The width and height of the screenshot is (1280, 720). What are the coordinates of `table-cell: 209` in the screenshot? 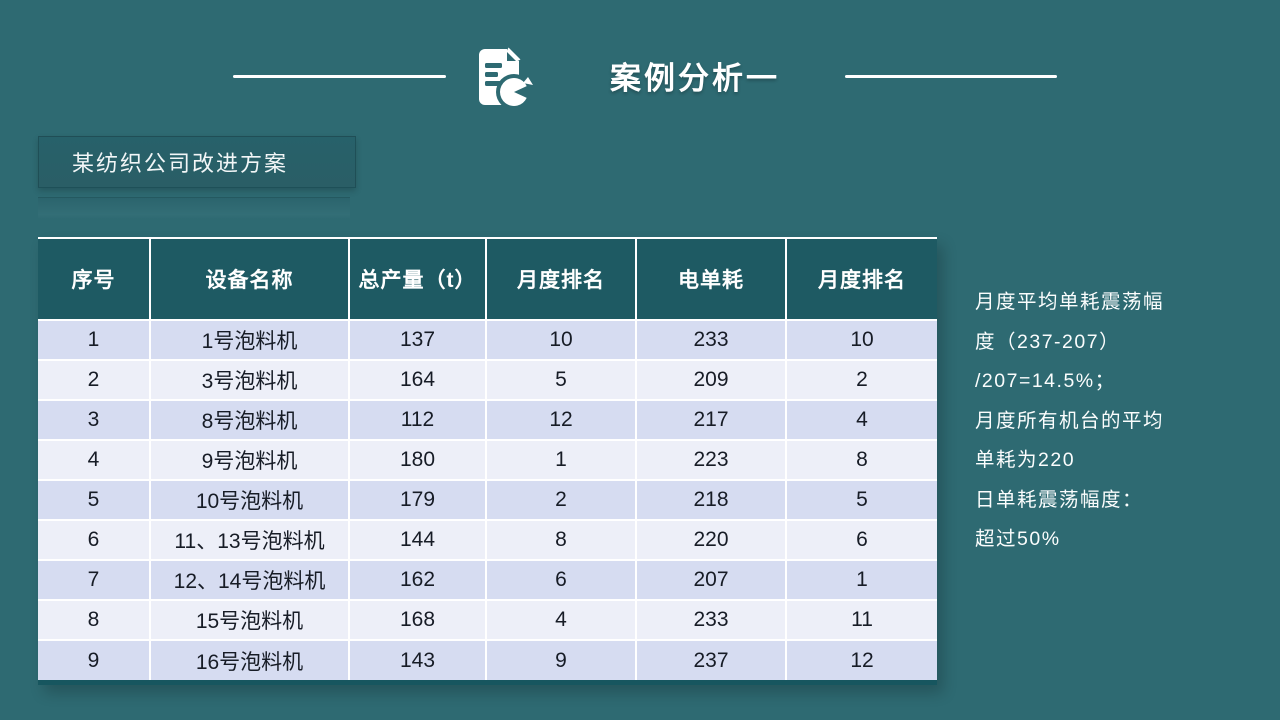 It's located at (711, 380).